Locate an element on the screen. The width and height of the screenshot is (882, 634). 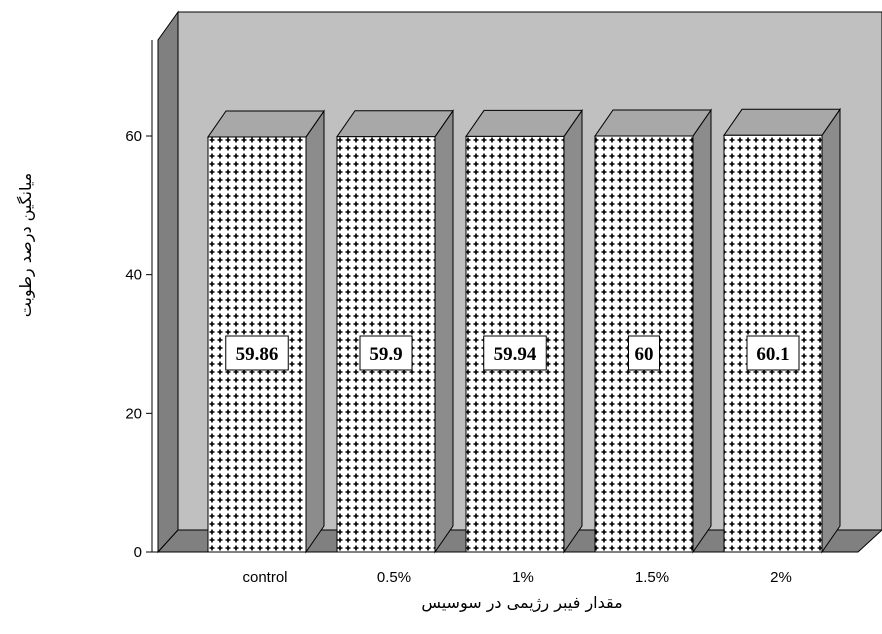
y-tick-label: 60 is located at coordinates (133, 136).